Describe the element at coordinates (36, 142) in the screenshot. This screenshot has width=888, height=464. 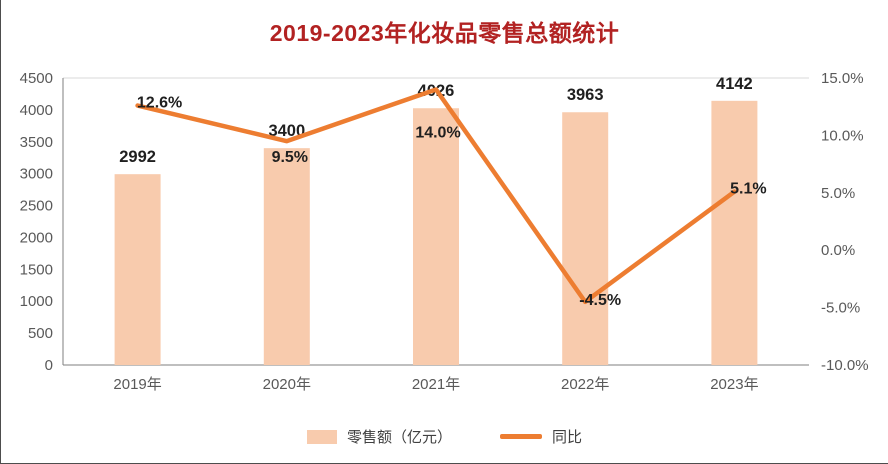
I see `left-axis-tick: 3500` at that location.